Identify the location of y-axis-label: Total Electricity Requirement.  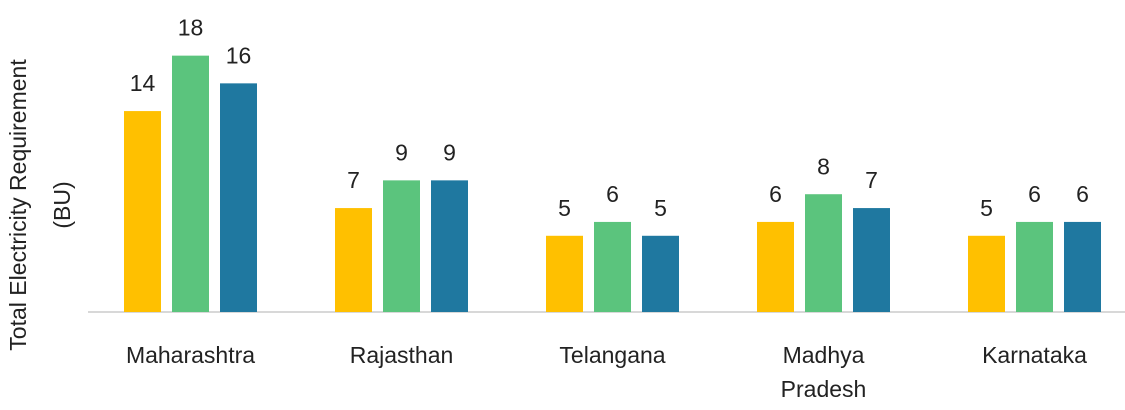
(18, 205).